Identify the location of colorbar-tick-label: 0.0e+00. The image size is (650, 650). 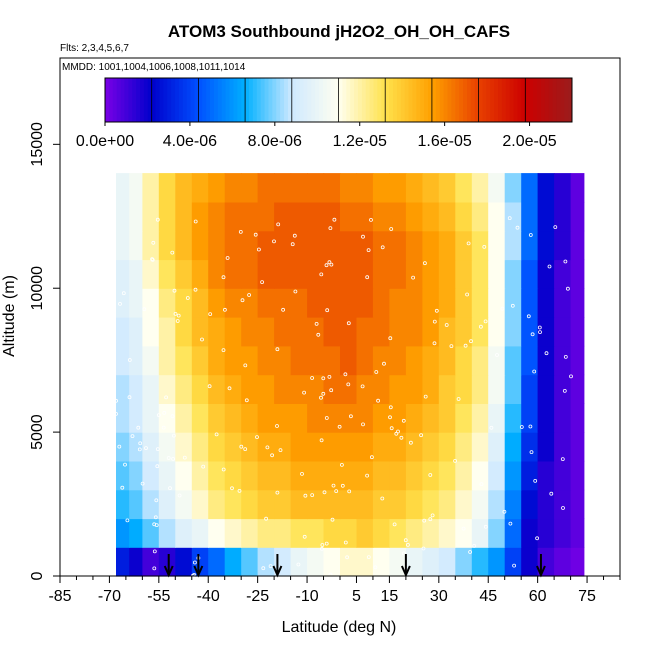
(105, 141).